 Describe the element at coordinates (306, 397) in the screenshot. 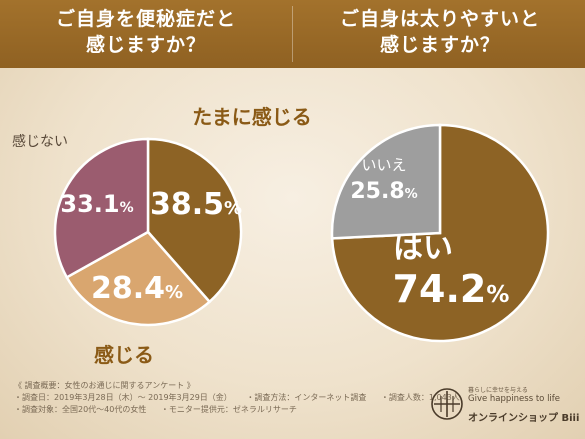

I see `survey-method: ・調査方法：インターネット調査` at that location.